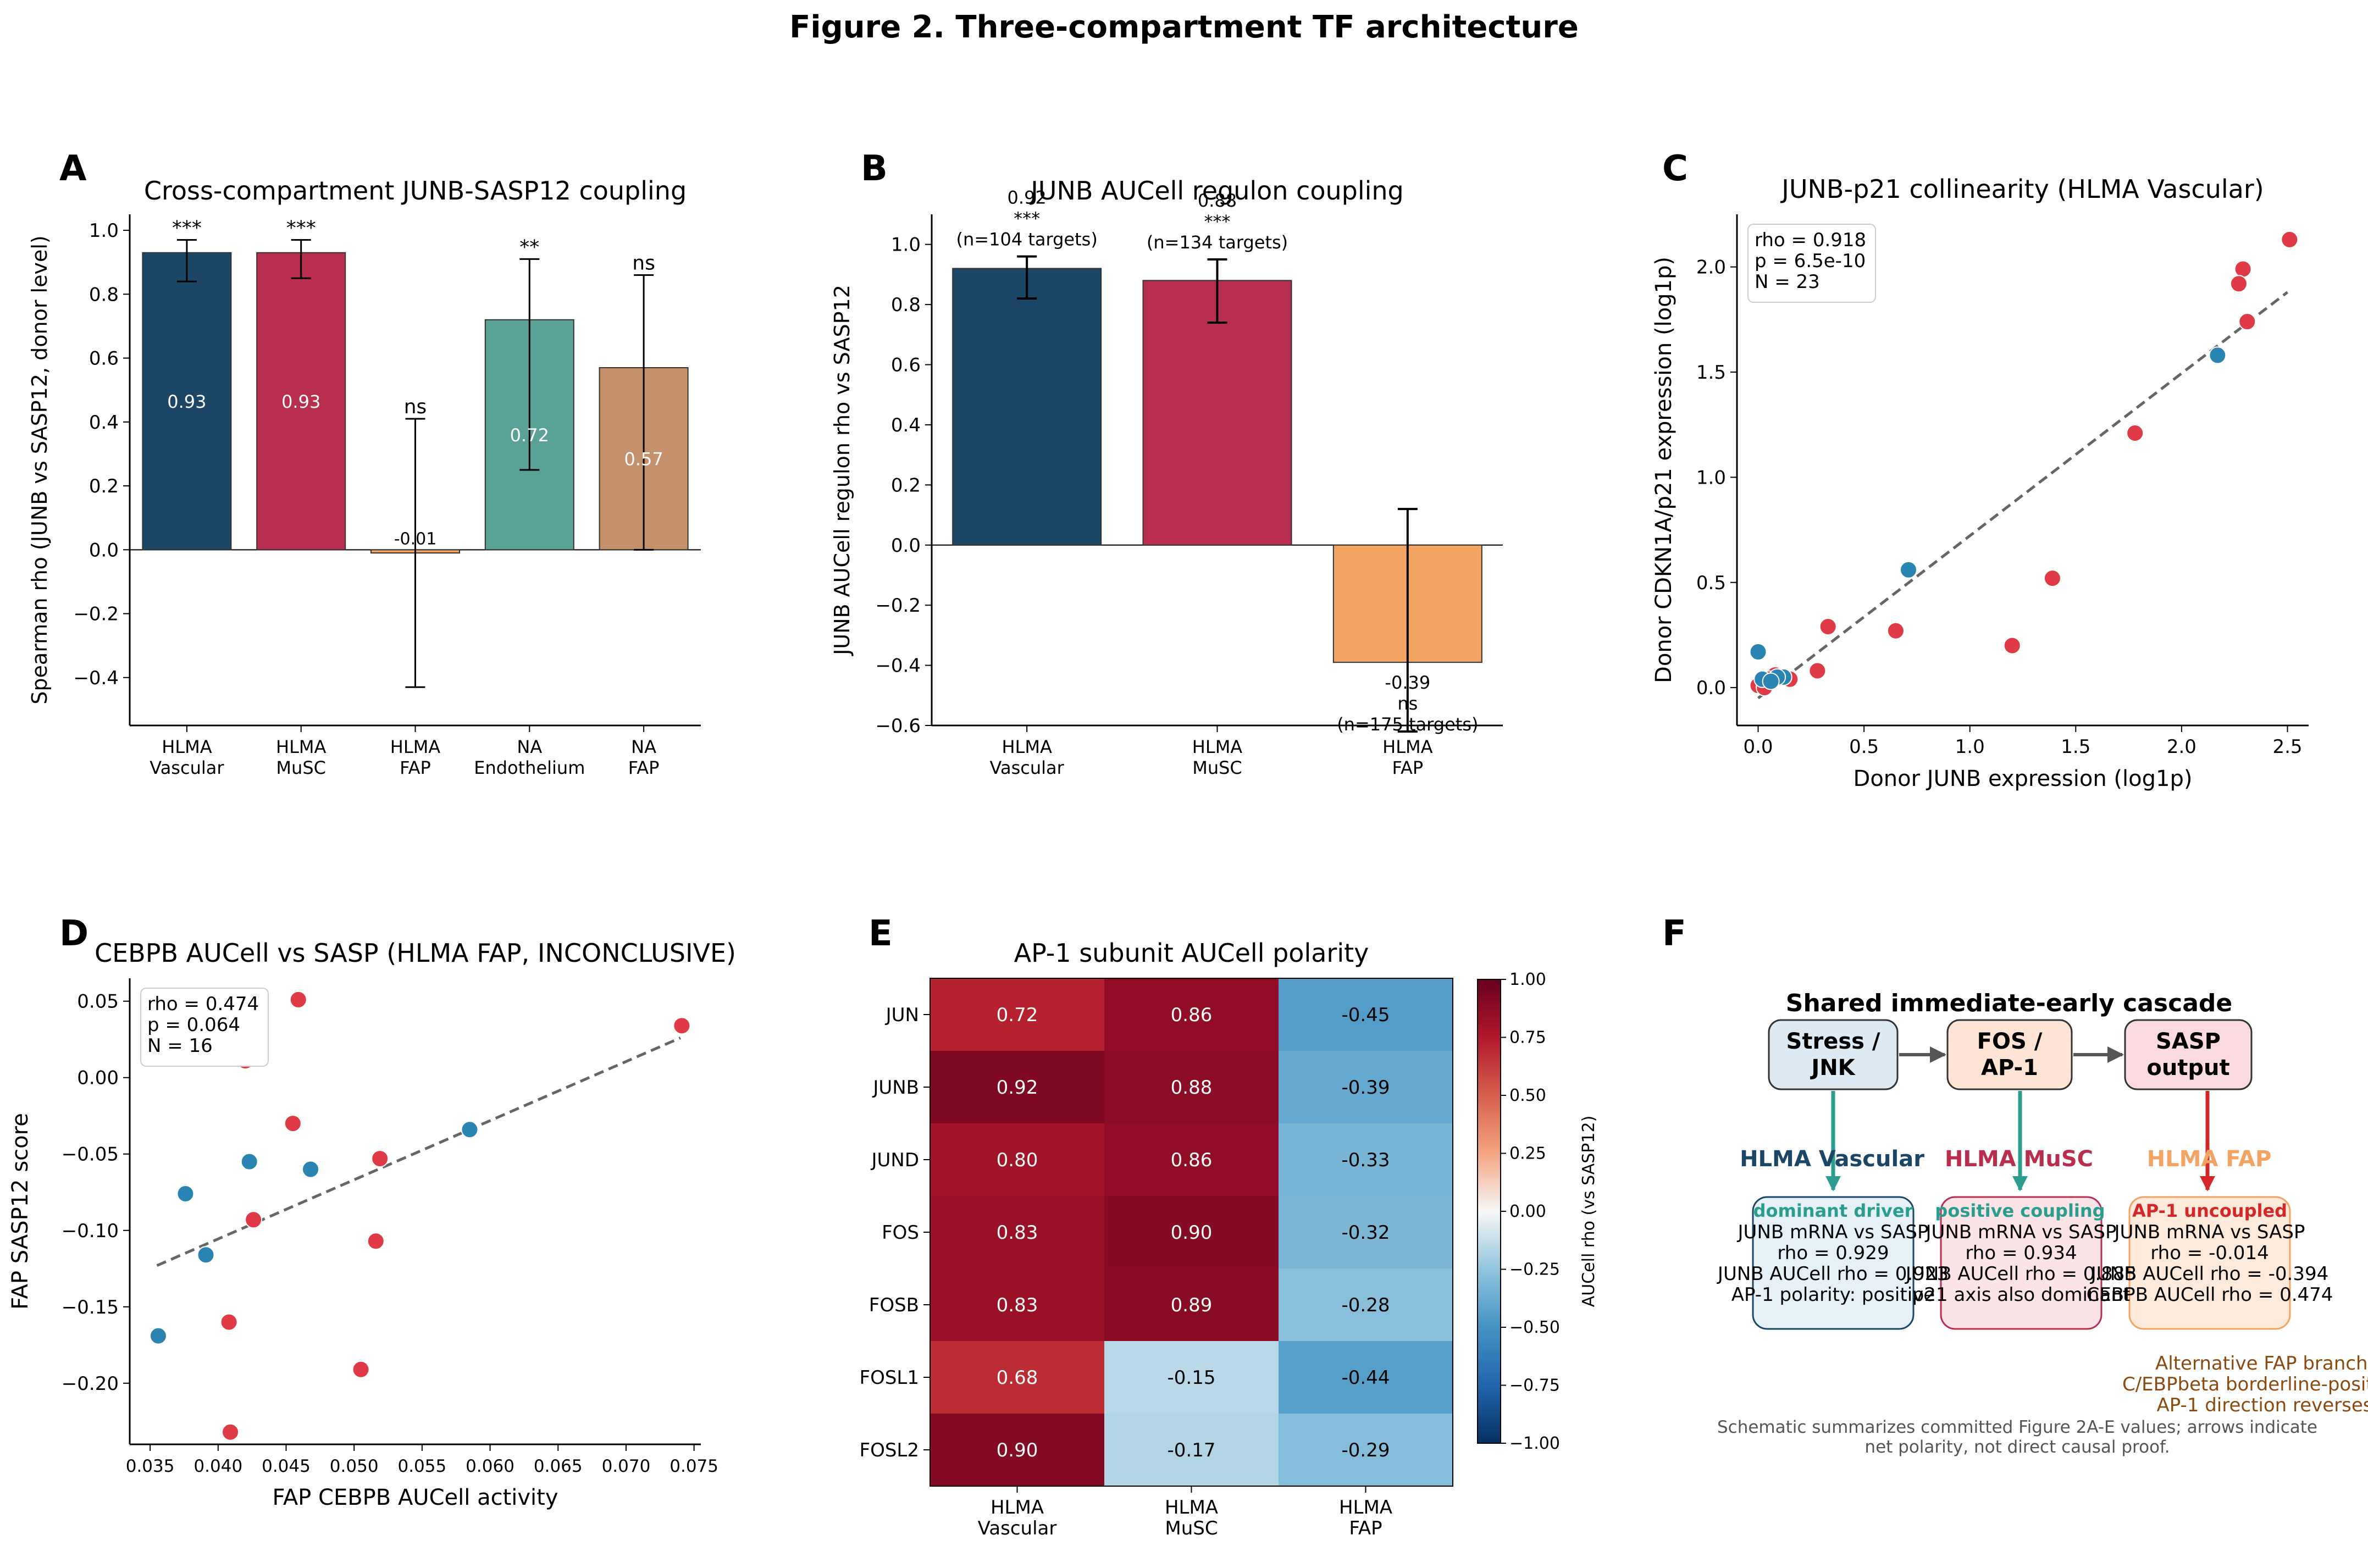  Describe the element at coordinates (1833, 1274) in the screenshot. I see `box-line: JUNB AUCell rho = 0.923` at that location.